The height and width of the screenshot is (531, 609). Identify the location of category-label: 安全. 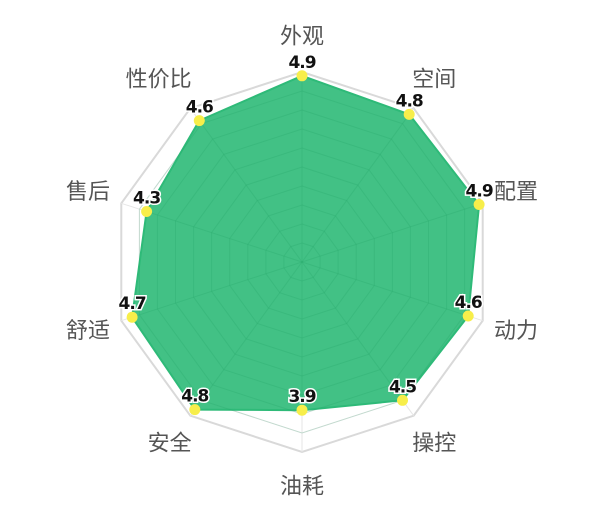
(170, 444).